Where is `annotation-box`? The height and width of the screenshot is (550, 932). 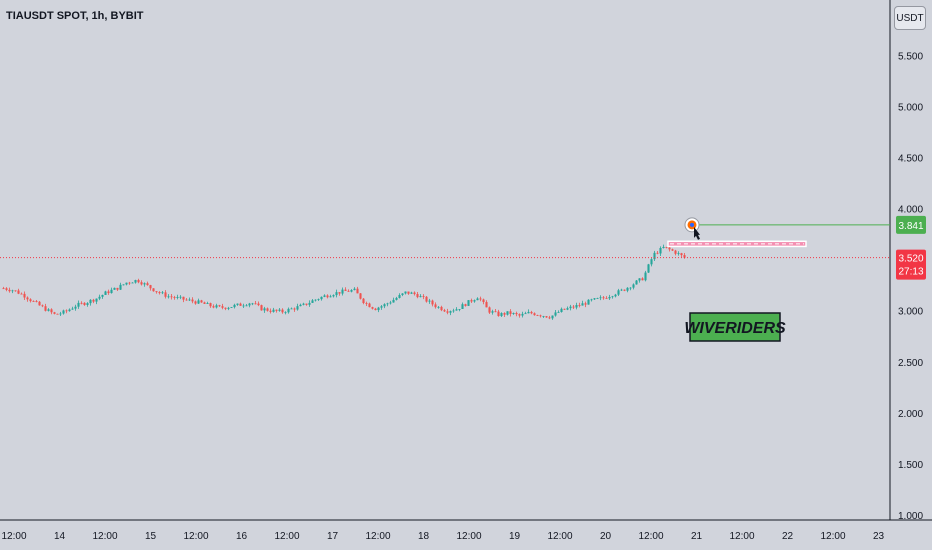
annotation-box is located at coordinates (735, 327).